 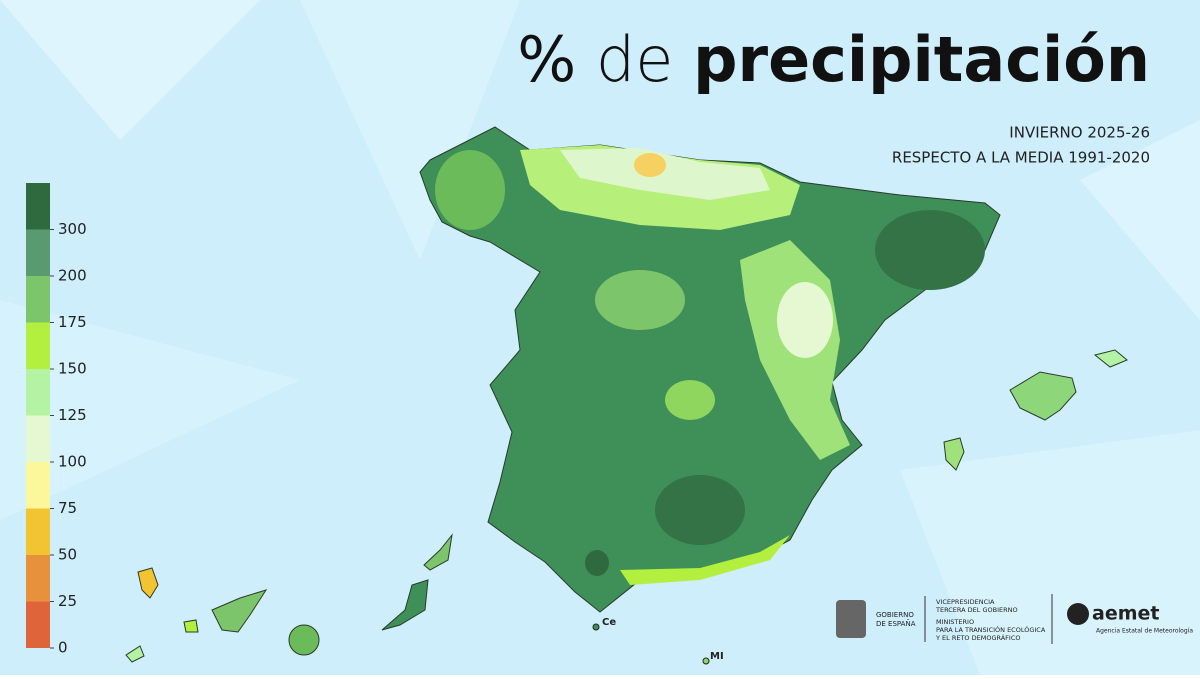 What do you see at coordinates (1144, 631) in the screenshot?
I see `agency: Agencia Estatal de Meteorología` at bounding box center [1144, 631].